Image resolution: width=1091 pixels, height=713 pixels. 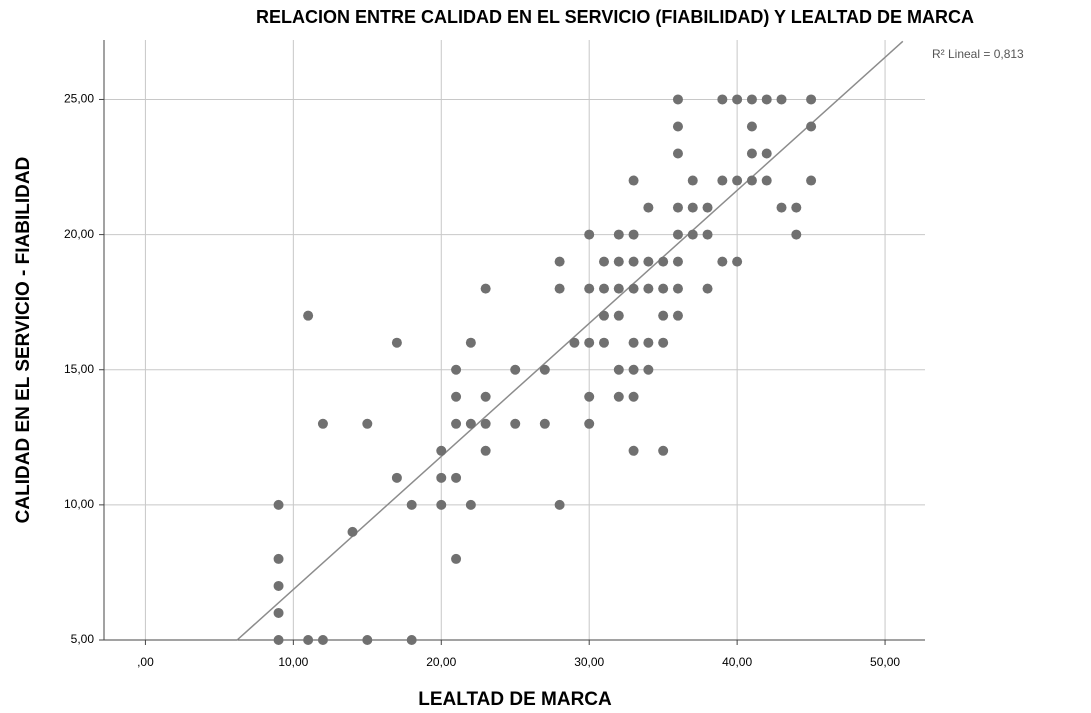 I want to click on r2-annotation: R² Lineal = 0,813, so click(x=978, y=54).